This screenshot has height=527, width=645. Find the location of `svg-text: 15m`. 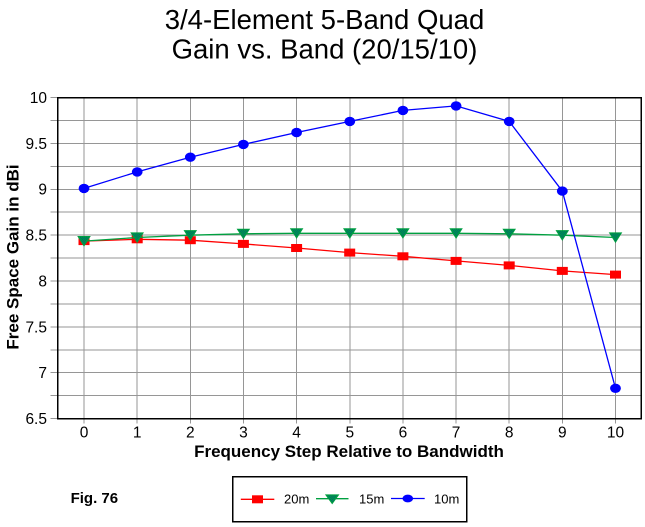

svg-text: 15m is located at coordinates (371, 498).